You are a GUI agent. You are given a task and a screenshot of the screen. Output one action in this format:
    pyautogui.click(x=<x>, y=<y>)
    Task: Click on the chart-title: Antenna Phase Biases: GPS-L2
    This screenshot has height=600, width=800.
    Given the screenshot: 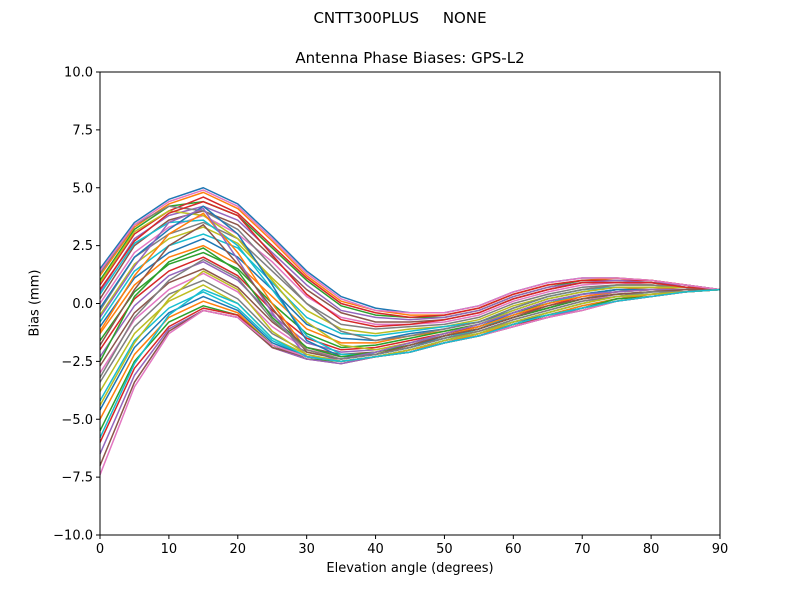 What is the action you would take?
    pyautogui.click(x=410, y=58)
    